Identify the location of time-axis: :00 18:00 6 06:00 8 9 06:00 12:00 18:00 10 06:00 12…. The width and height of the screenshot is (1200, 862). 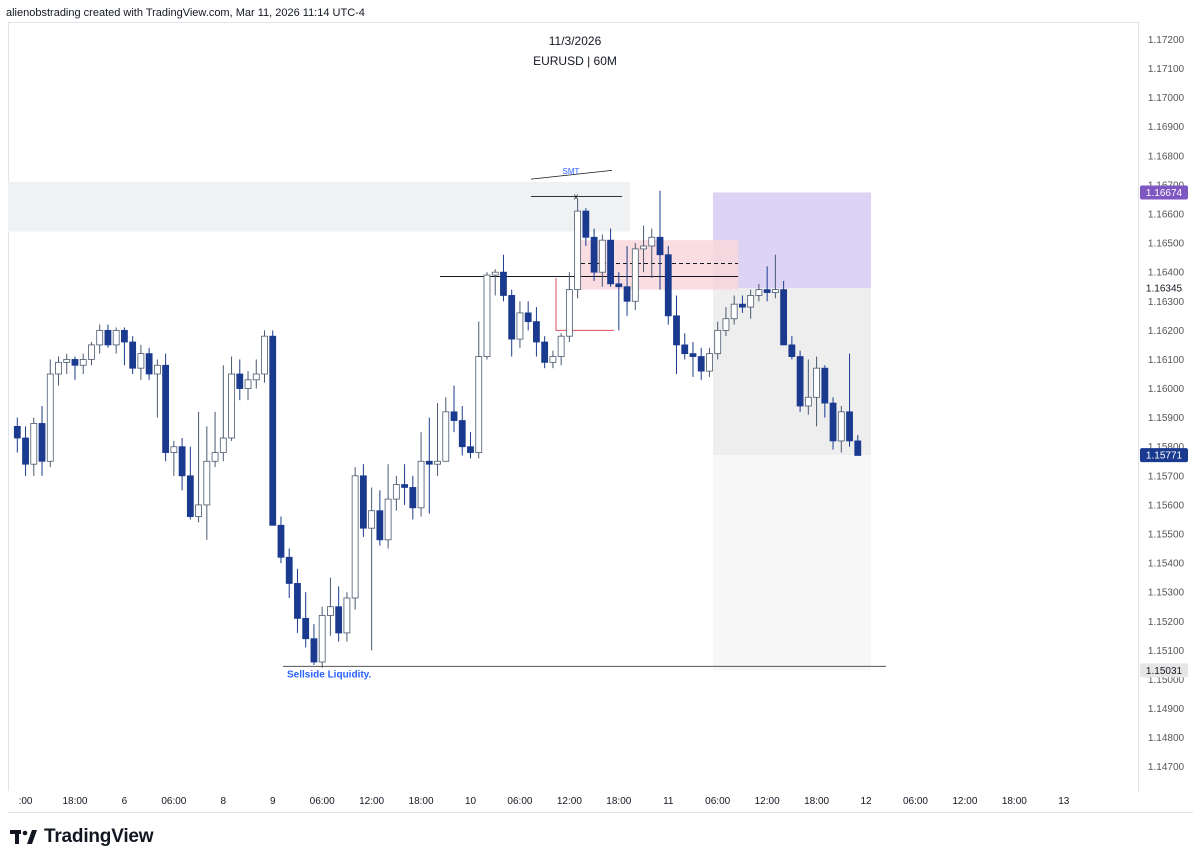
(544, 801).